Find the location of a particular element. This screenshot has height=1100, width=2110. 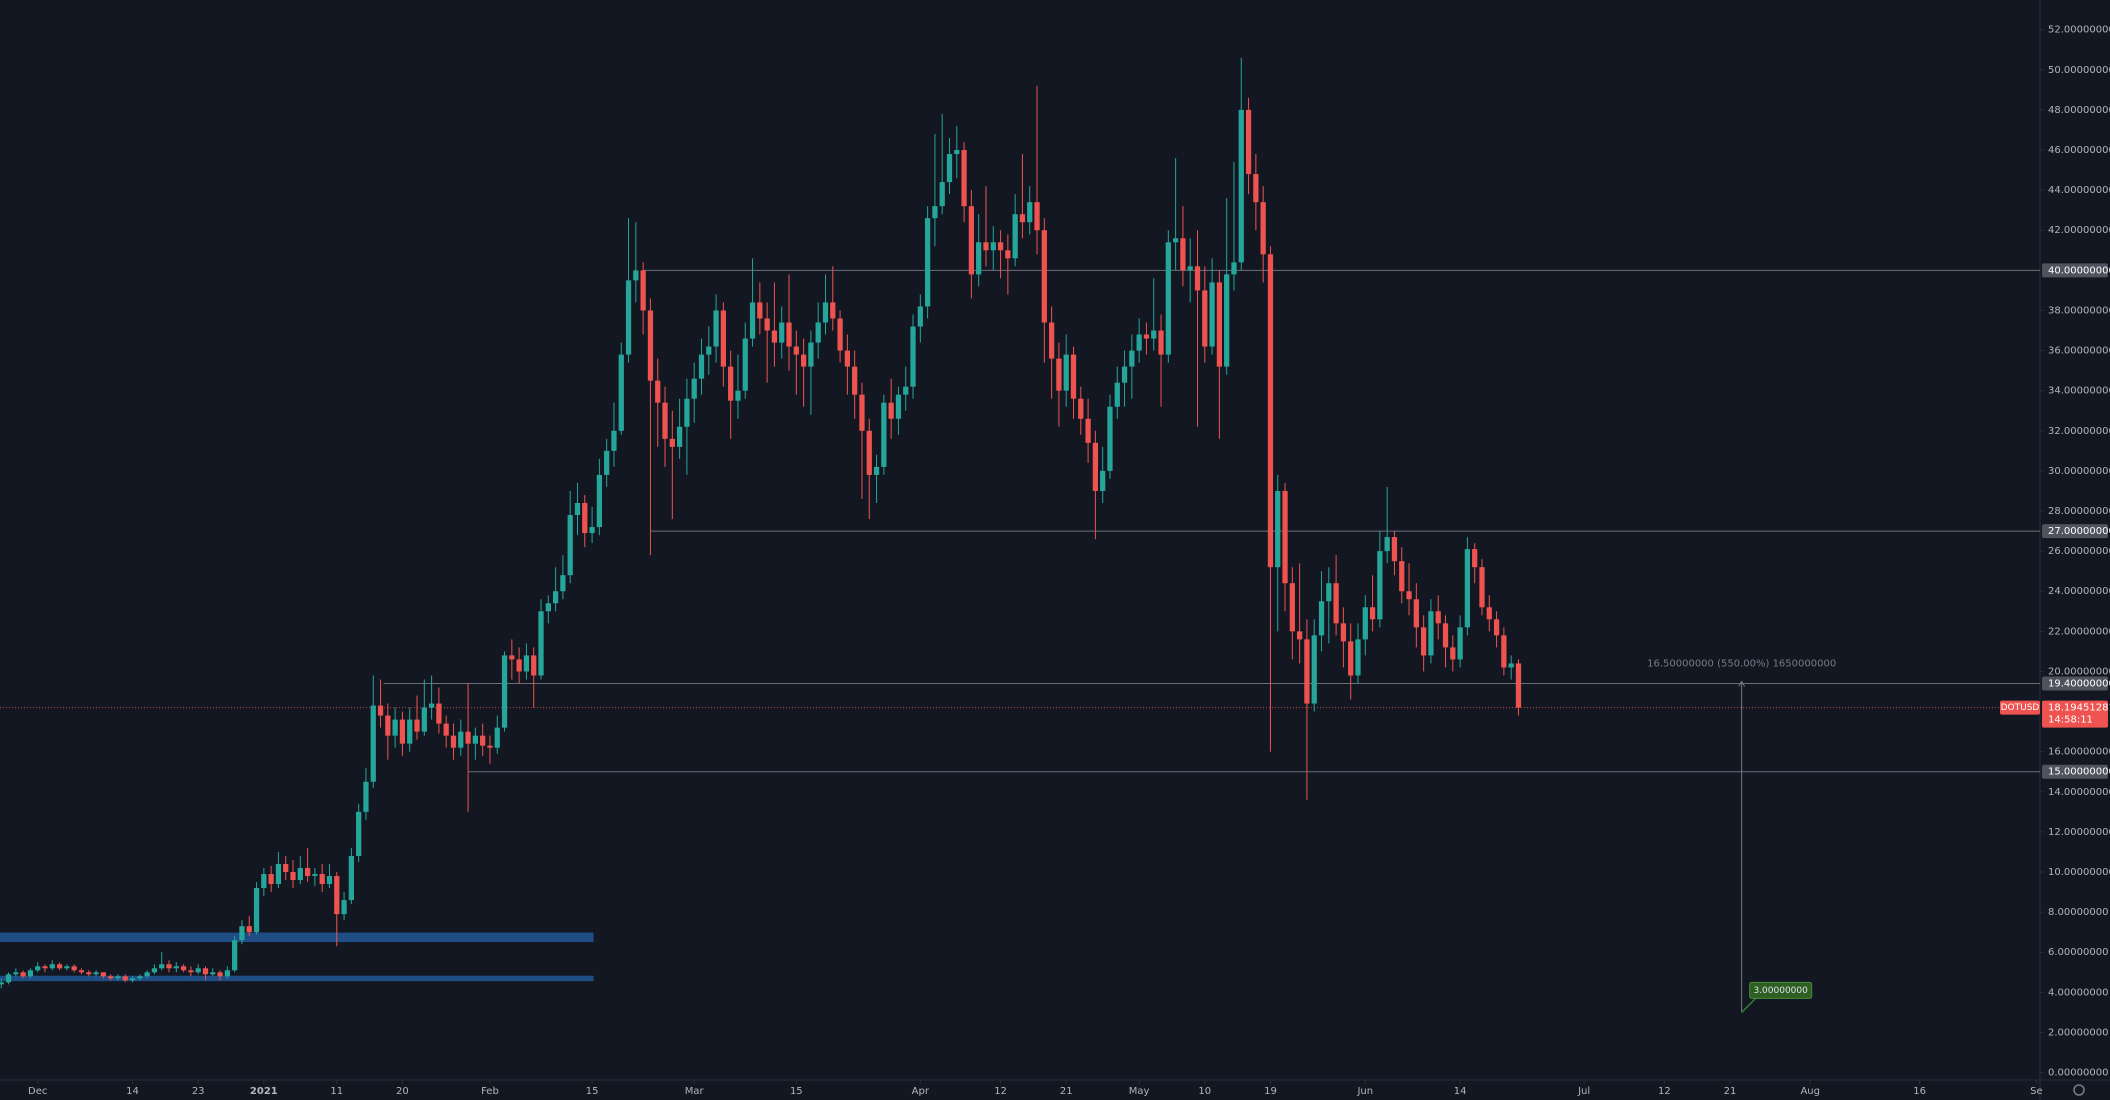

y-tick-label: 6.00000000 is located at coordinates (2078, 952).